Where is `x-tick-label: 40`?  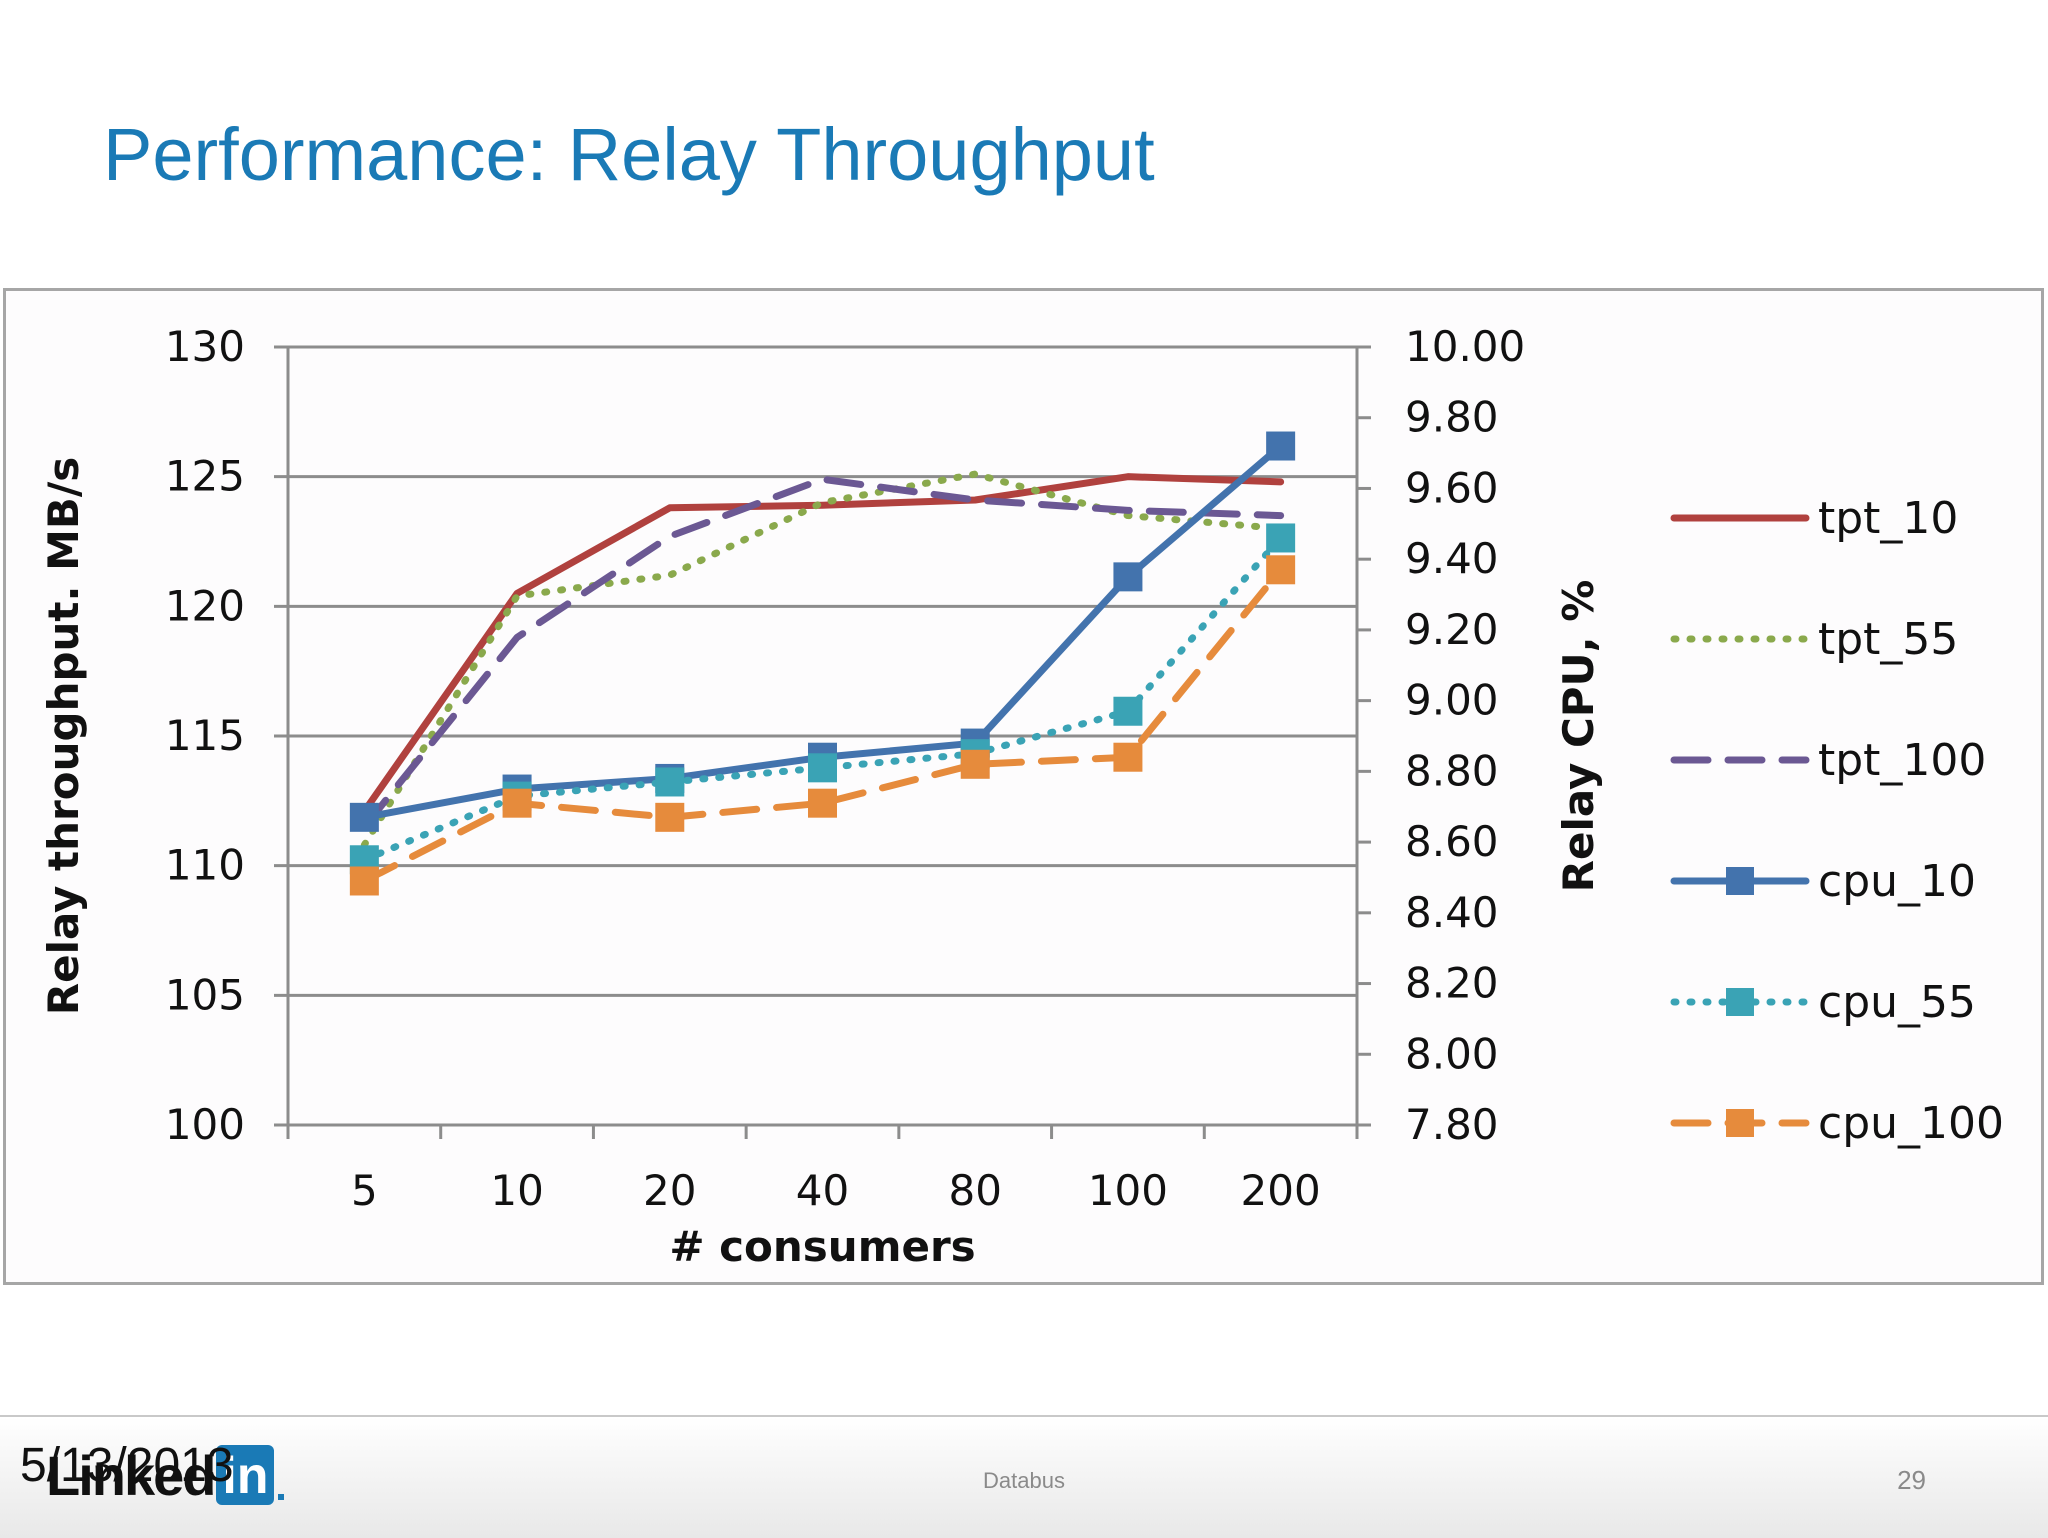 x-tick-label: 40 is located at coordinates (822, 1190).